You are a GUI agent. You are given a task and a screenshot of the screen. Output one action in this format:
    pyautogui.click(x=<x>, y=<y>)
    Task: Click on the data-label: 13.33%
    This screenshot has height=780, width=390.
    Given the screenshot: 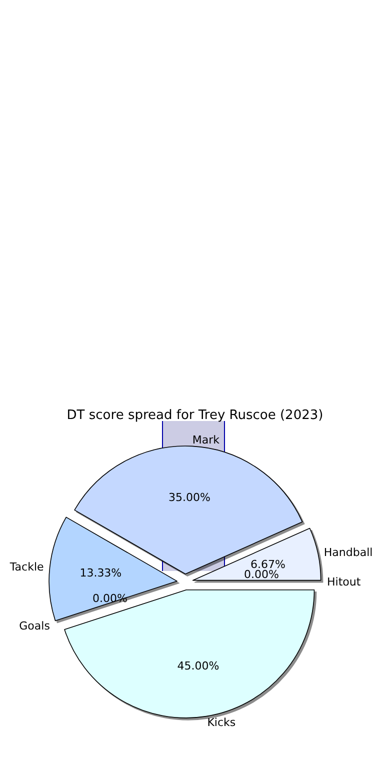 What is the action you would take?
    pyautogui.click(x=101, y=573)
    